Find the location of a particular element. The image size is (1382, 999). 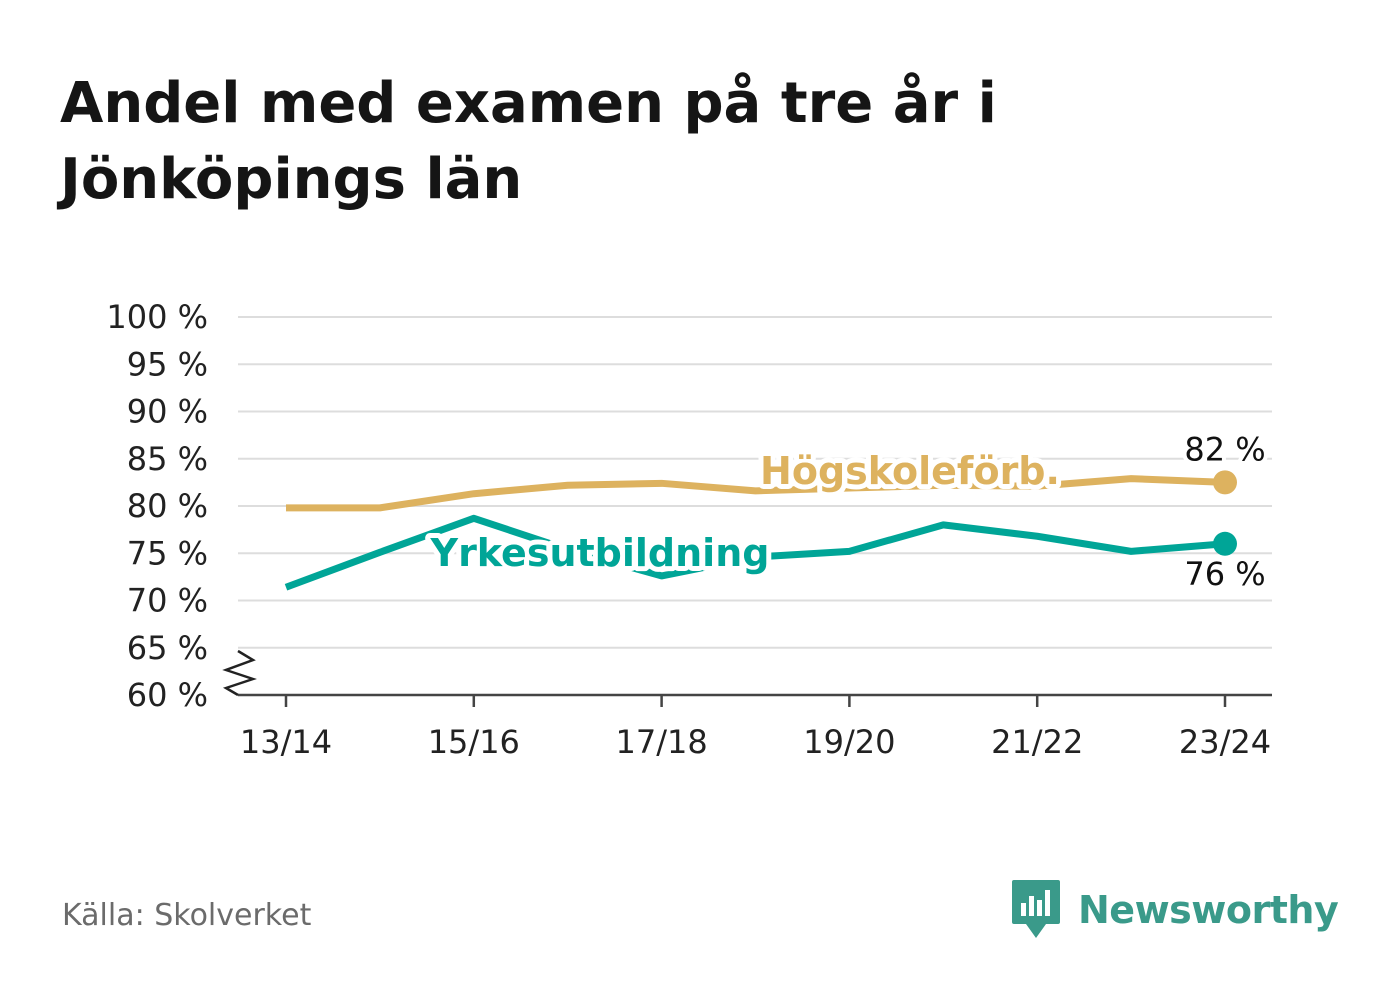

brand-name: Newsworthy is located at coordinates (1208, 910).